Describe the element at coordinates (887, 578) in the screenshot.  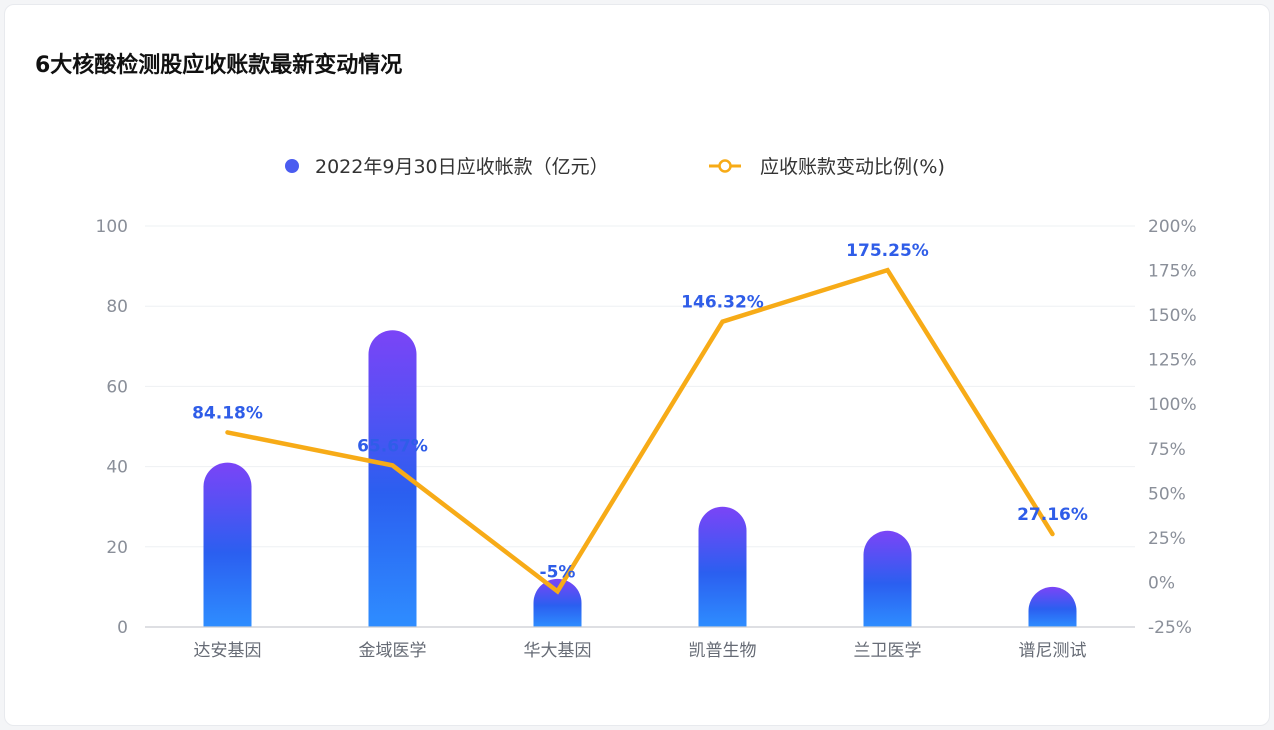
I see `bar-兰卫医学` at that location.